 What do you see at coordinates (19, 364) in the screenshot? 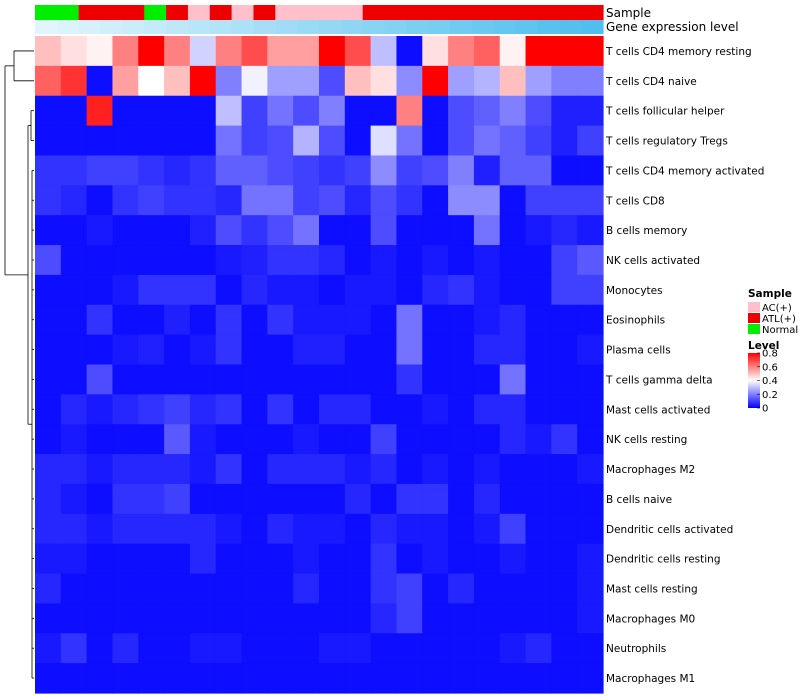
I see `row-dendrogram` at bounding box center [19, 364].